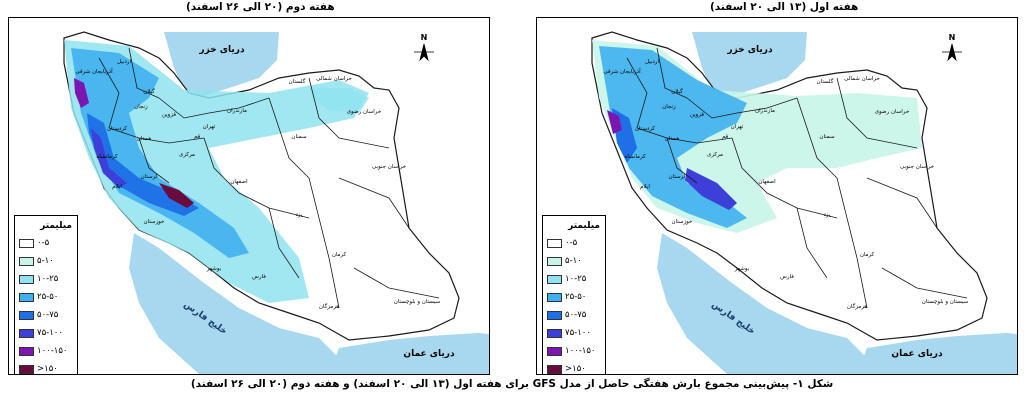  Describe the element at coordinates (682, 222) in the screenshot. I see `svg-text: خوزستان` at that location.